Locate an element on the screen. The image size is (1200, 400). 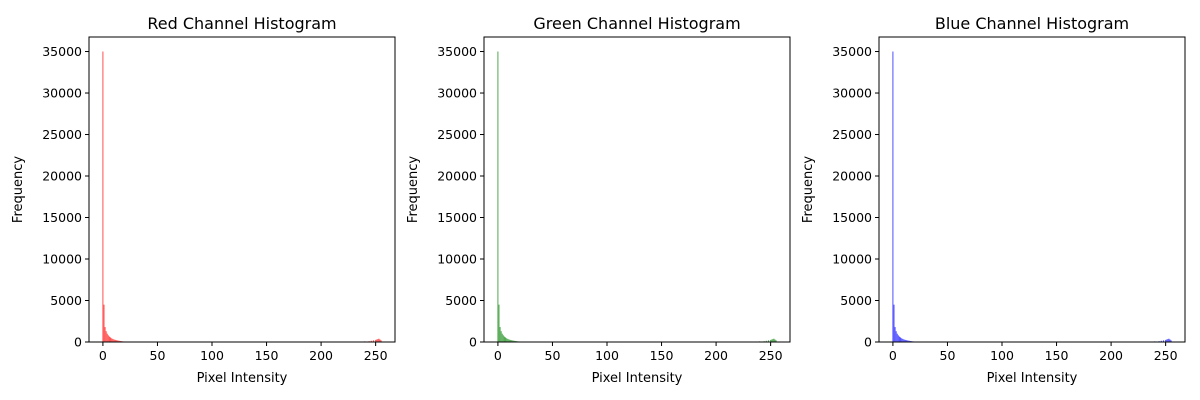
red-x-tick-label: 50 is located at coordinates (158, 355).